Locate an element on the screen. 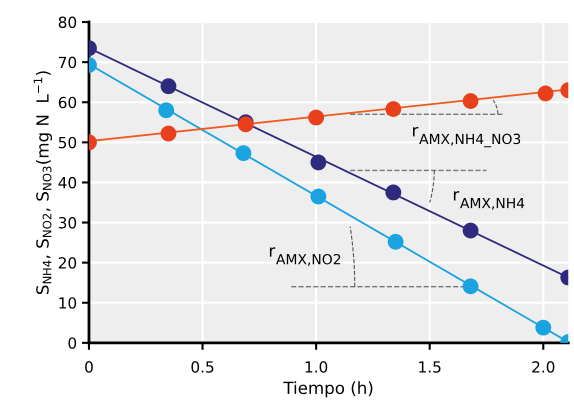 The image size is (574, 401). y-tick-label: 30 is located at coordinates (67, 223).